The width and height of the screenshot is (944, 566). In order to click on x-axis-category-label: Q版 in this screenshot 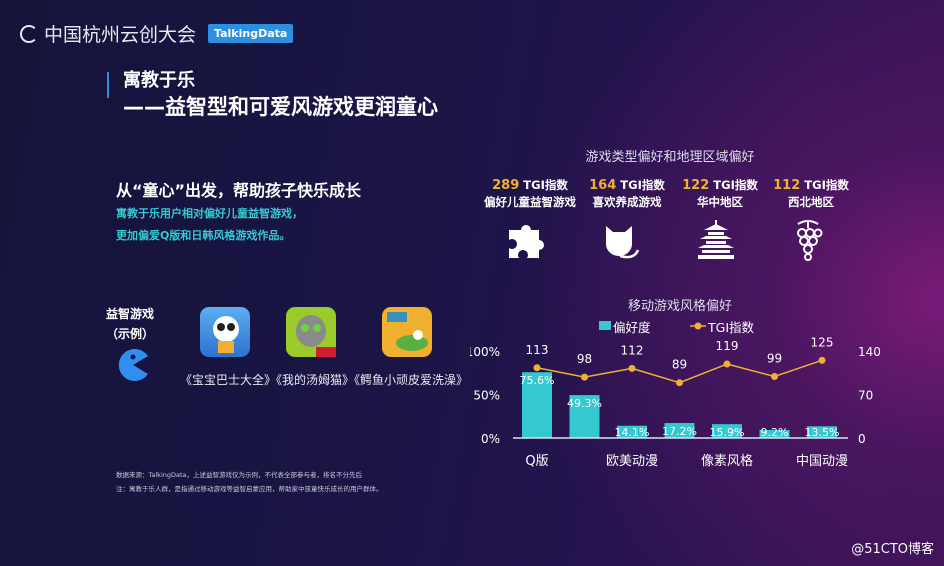, I will do `click(536, 461)`.